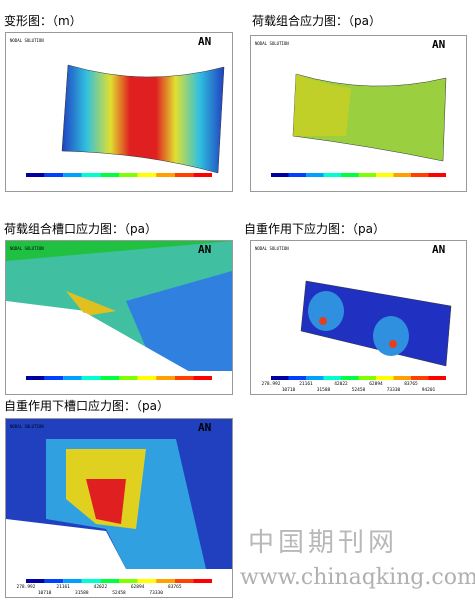 This screenshot has width=475, height=600. Describe the element at coordinates (80, 229) in the screenshot. I see `caption: 荷载组合槽口应力图：（pa）` at that location.